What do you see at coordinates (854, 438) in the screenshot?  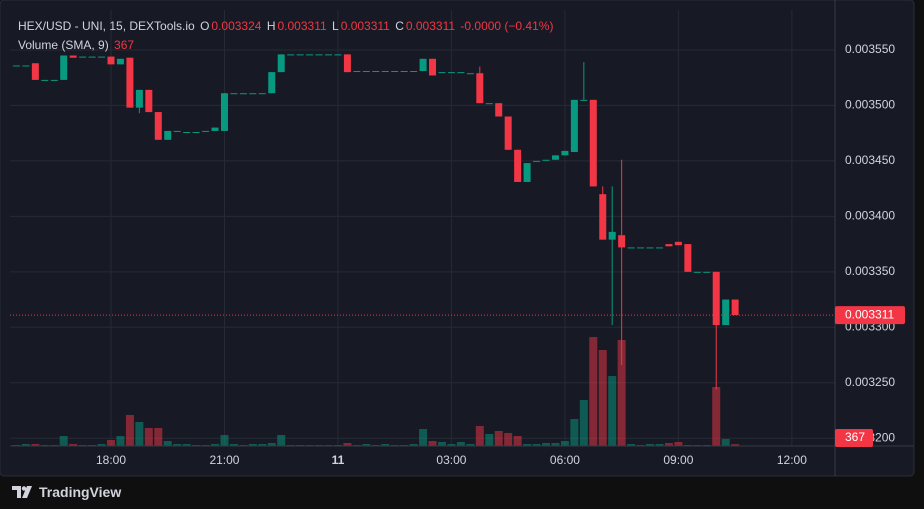 I see `volume-label-box` at bounding box center [854, 438].